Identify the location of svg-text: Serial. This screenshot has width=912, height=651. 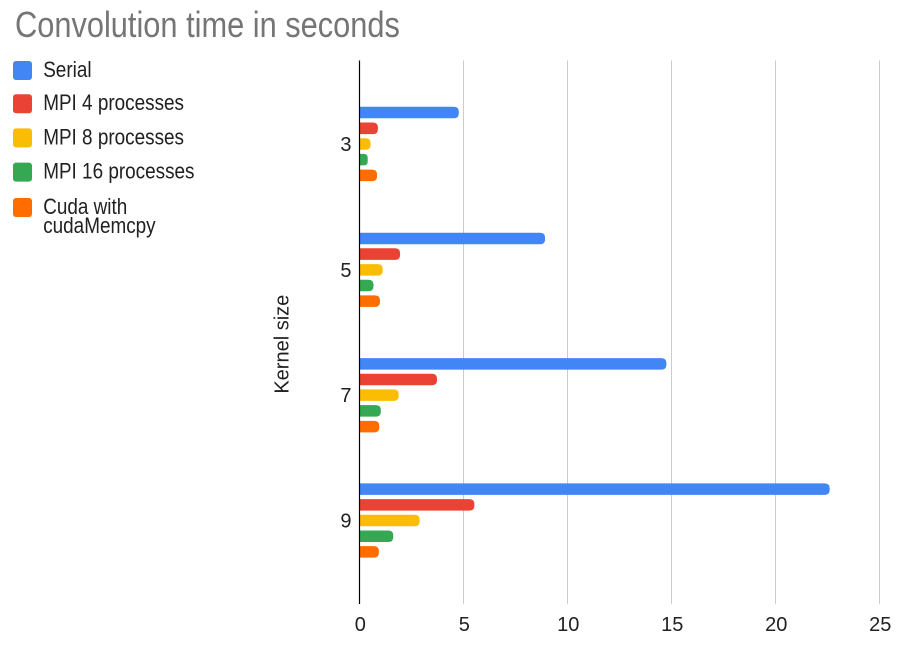
(67, 70).